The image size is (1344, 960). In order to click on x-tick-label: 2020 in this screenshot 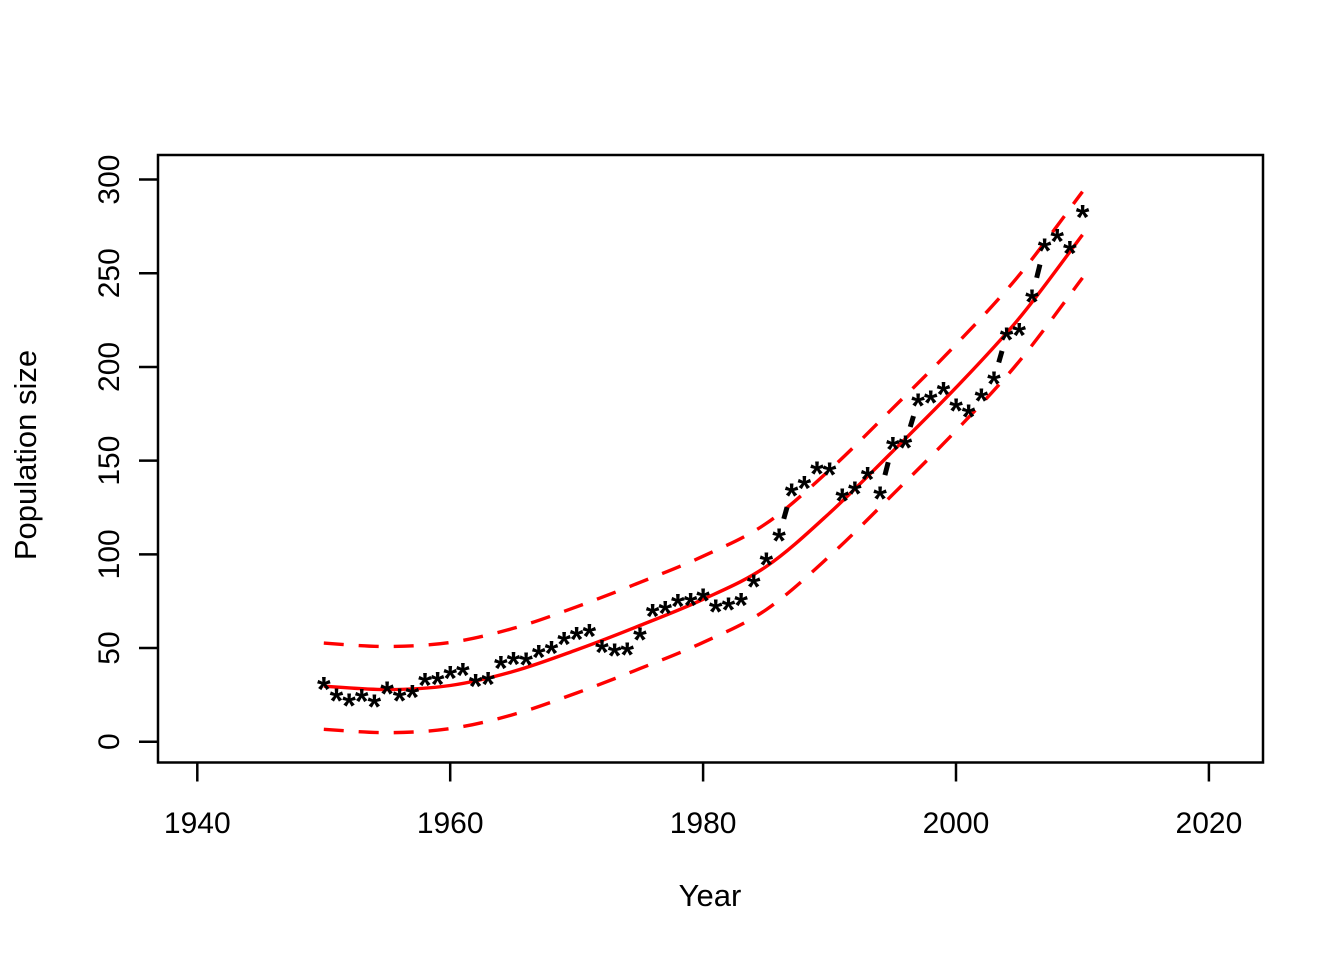, I will do `click(1209, 823)`.